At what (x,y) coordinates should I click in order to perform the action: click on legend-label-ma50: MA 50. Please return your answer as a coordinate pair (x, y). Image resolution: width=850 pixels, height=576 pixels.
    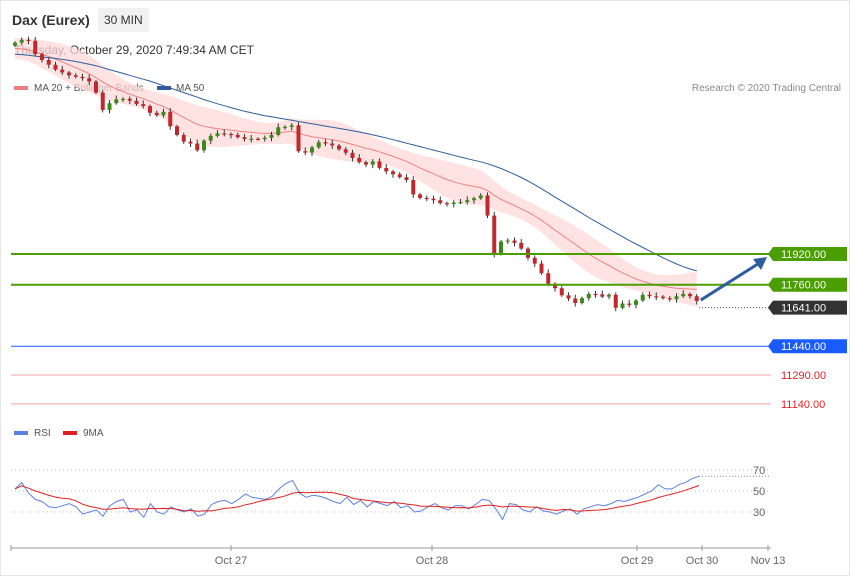
    Looking at the image, I should click on (190, 88).